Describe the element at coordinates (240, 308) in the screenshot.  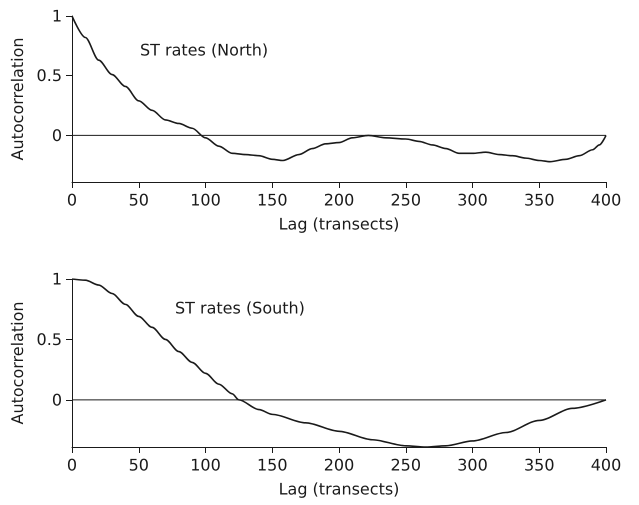
I see `annotation: ST rates (South)` at that location.